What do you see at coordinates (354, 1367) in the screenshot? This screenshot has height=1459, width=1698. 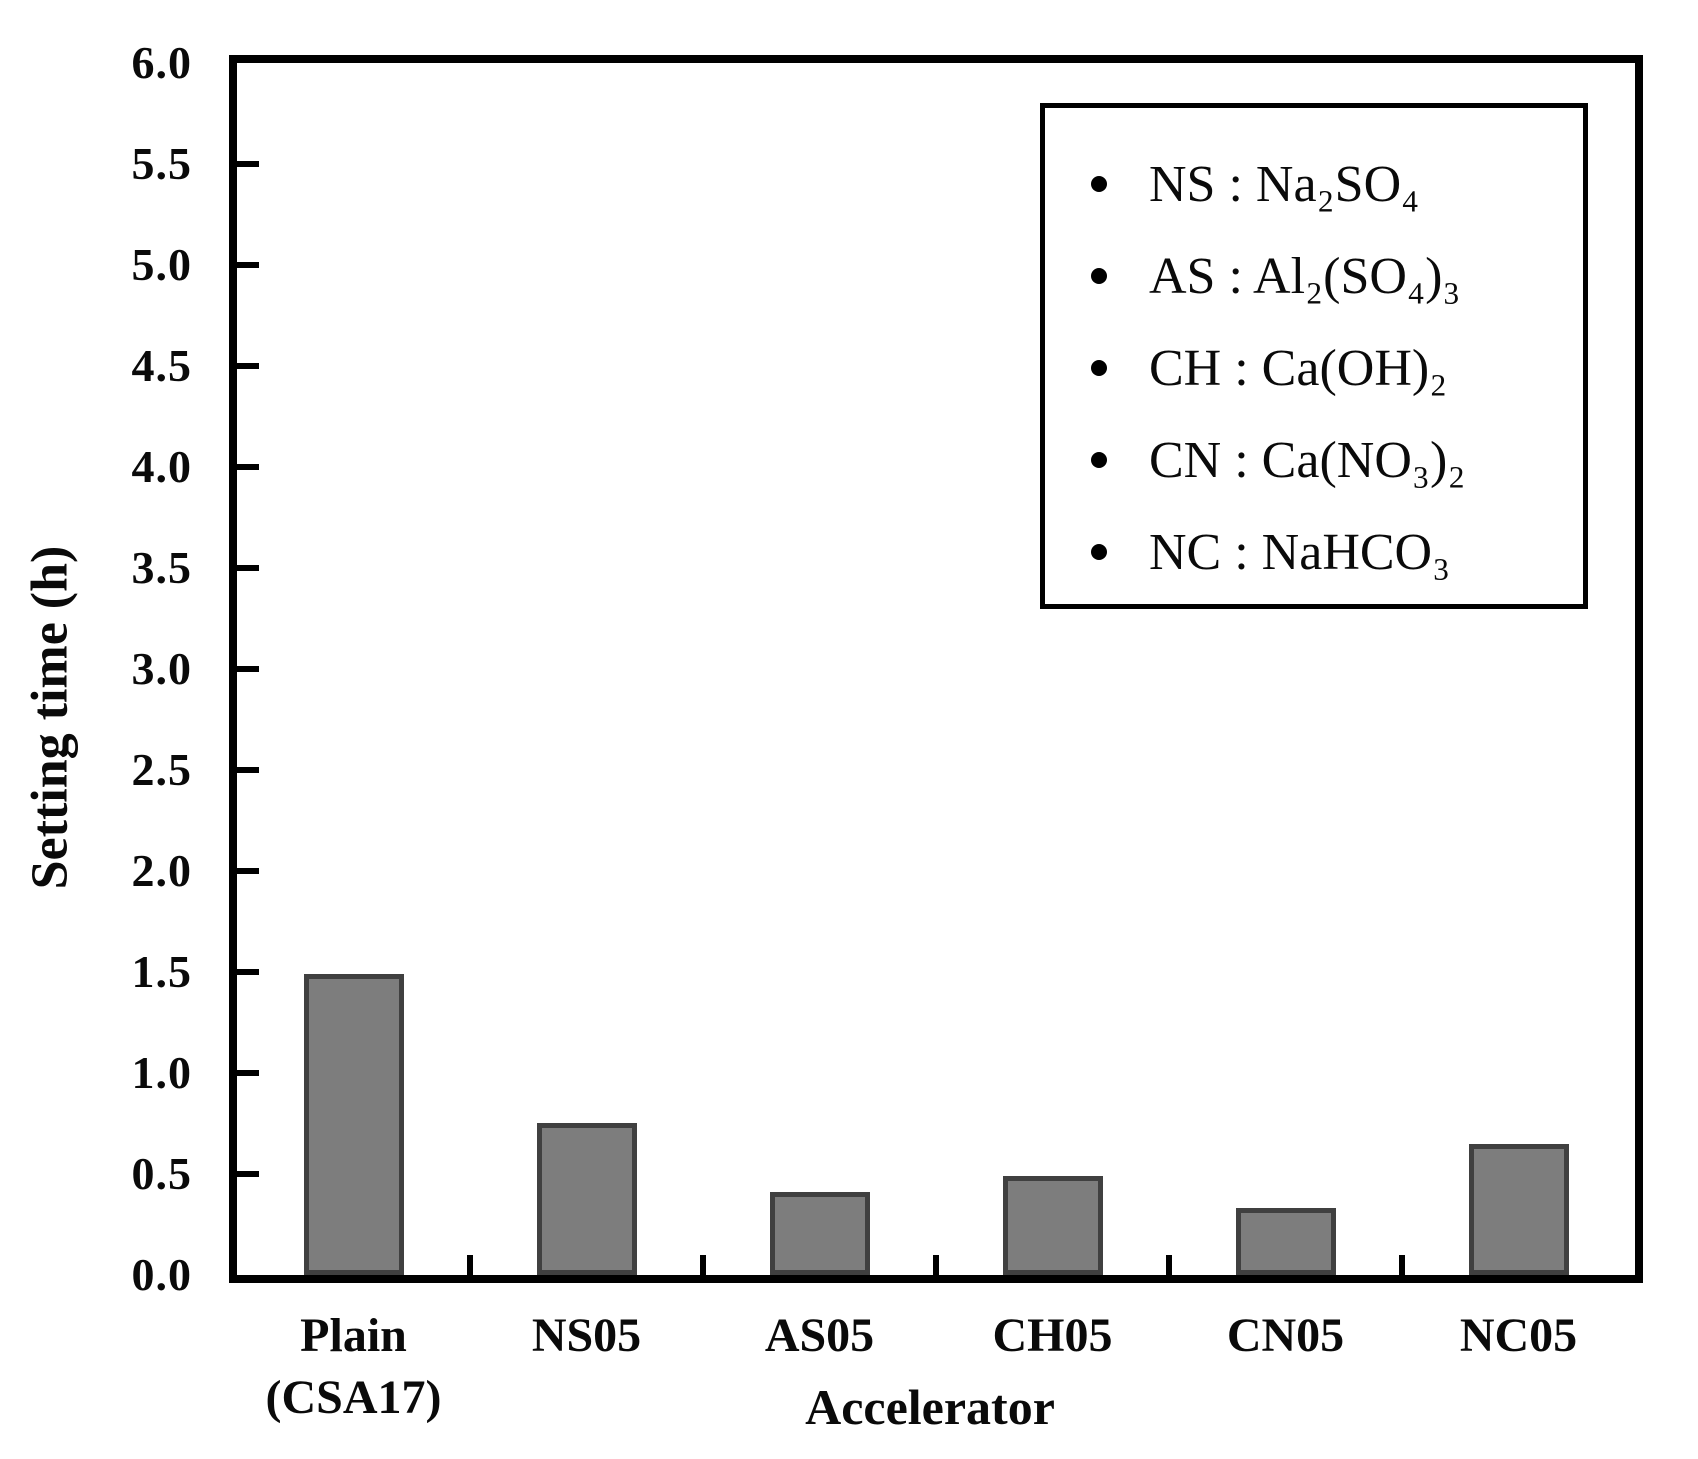 I see `x-category-label: Plain (CSA17)` at bounding box center [354, 1367].